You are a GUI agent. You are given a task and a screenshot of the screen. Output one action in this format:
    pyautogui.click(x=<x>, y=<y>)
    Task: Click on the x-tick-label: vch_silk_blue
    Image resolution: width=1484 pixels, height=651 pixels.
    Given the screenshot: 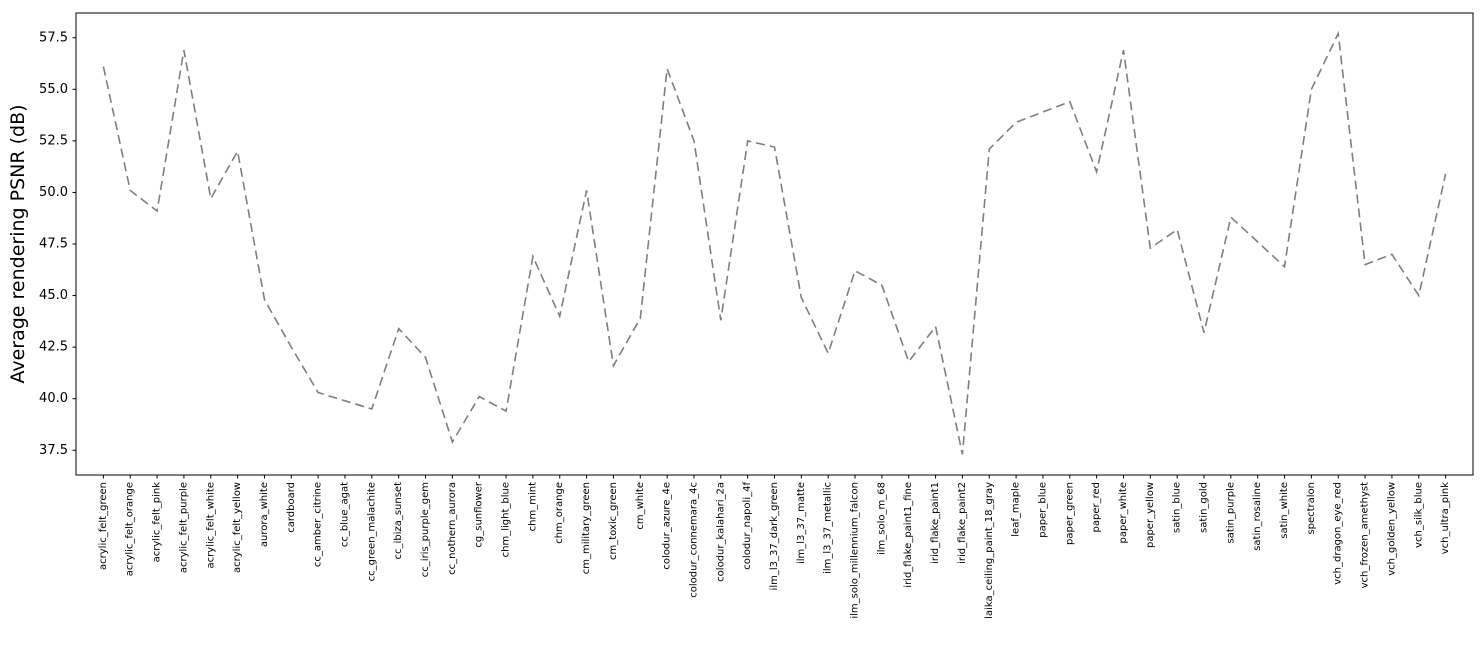 What is the action you would take?
    pyautogui.click(x=1418, y=515)
    